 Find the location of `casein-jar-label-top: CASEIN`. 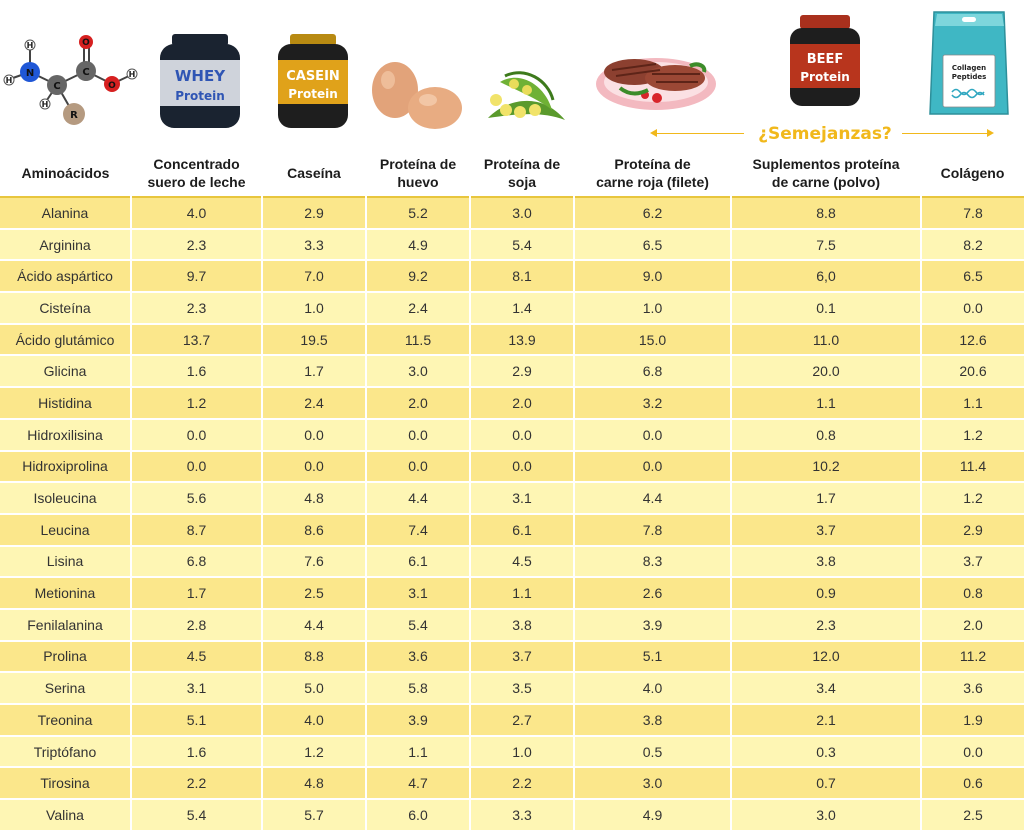

casein-jar-label-top: CASEIN is located at coordinates (313, 76).